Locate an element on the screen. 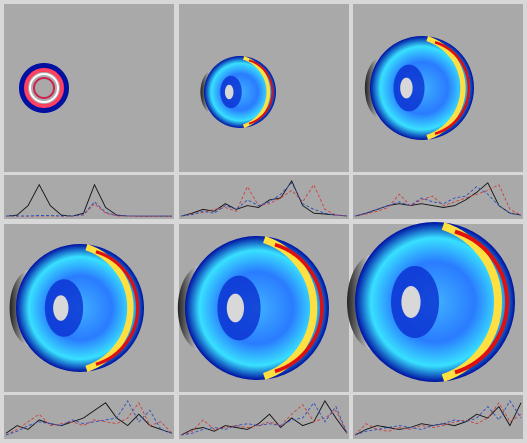 This screenshot has height=443, width=527. ring is located at coordinates (44, 88).